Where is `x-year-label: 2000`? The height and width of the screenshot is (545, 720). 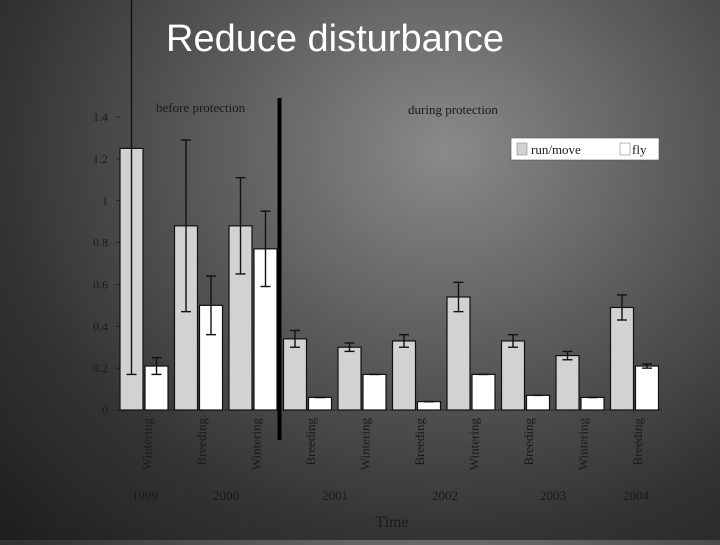
x-year-label: 2000 is located at coordinates (226, 495).